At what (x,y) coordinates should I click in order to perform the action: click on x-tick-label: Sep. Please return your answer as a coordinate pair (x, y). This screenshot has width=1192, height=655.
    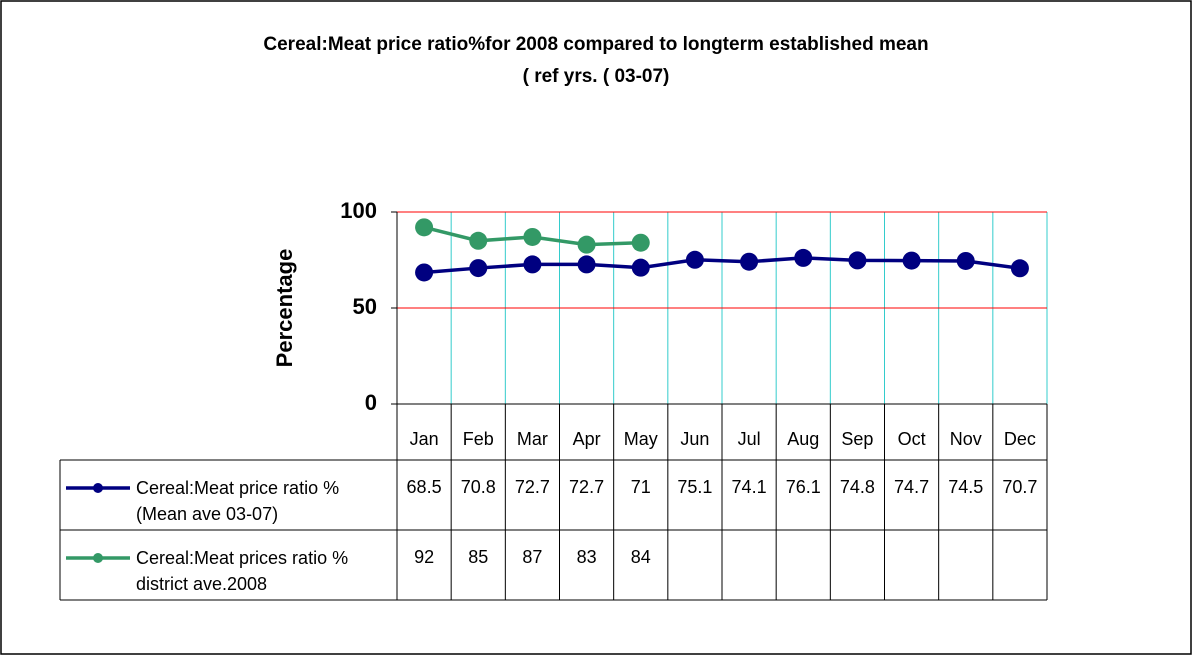
    Looking at the image, I should click on (857, 439).